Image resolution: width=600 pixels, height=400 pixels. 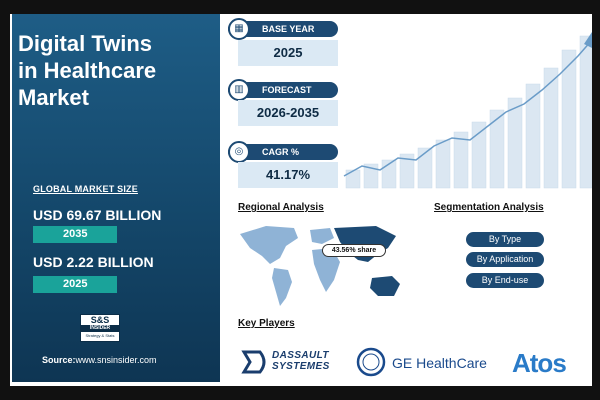 What do you see at coordinates (85, 43) in the screenshot?
I see `title-line: Digital Twins` at bounding box center [85, 43].